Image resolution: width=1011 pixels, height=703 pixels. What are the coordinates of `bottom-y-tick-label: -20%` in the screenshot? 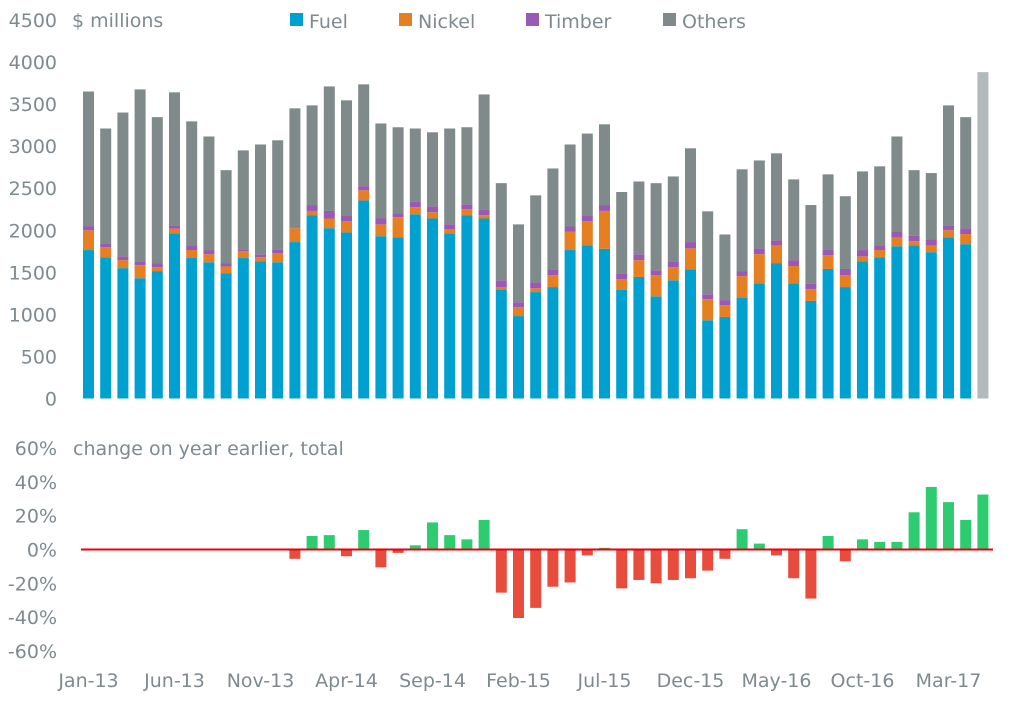 It's located at (32, 584).